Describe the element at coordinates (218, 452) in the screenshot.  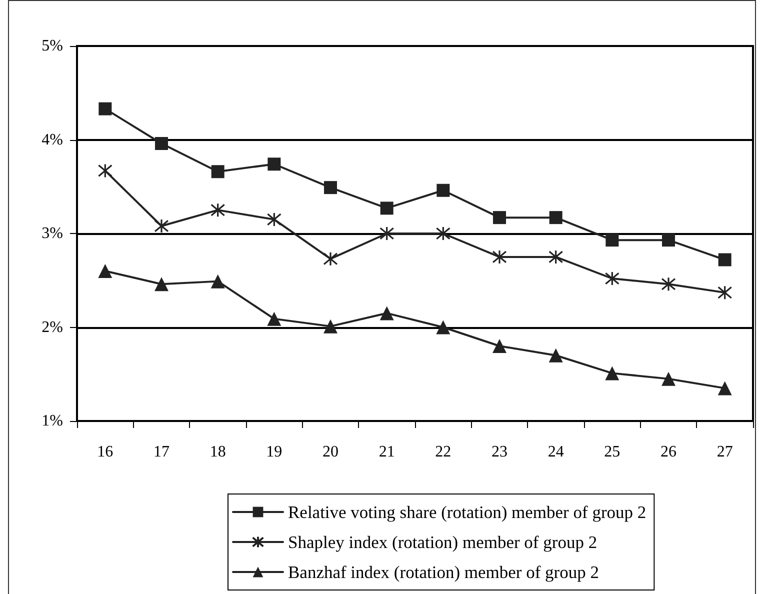
I see `x-tick-label: 18` at that location.